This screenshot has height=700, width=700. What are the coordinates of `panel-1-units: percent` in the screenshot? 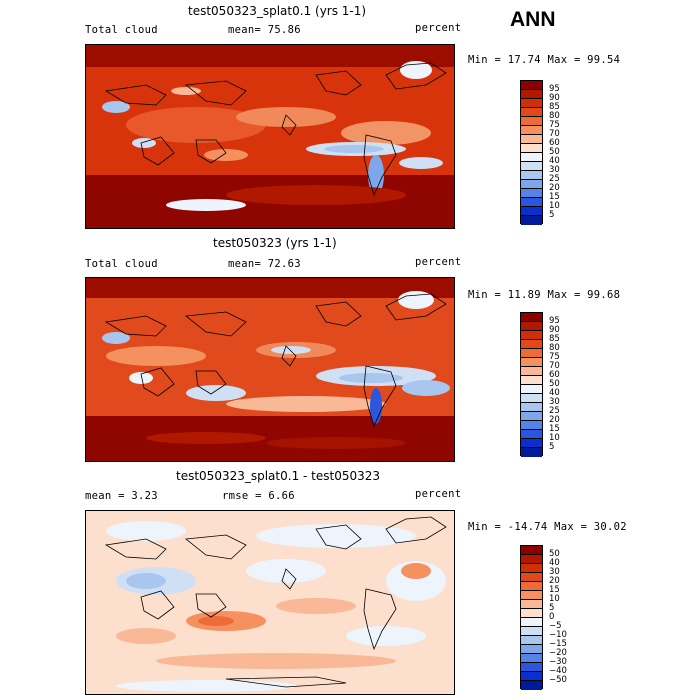 It's located at (438, 28).